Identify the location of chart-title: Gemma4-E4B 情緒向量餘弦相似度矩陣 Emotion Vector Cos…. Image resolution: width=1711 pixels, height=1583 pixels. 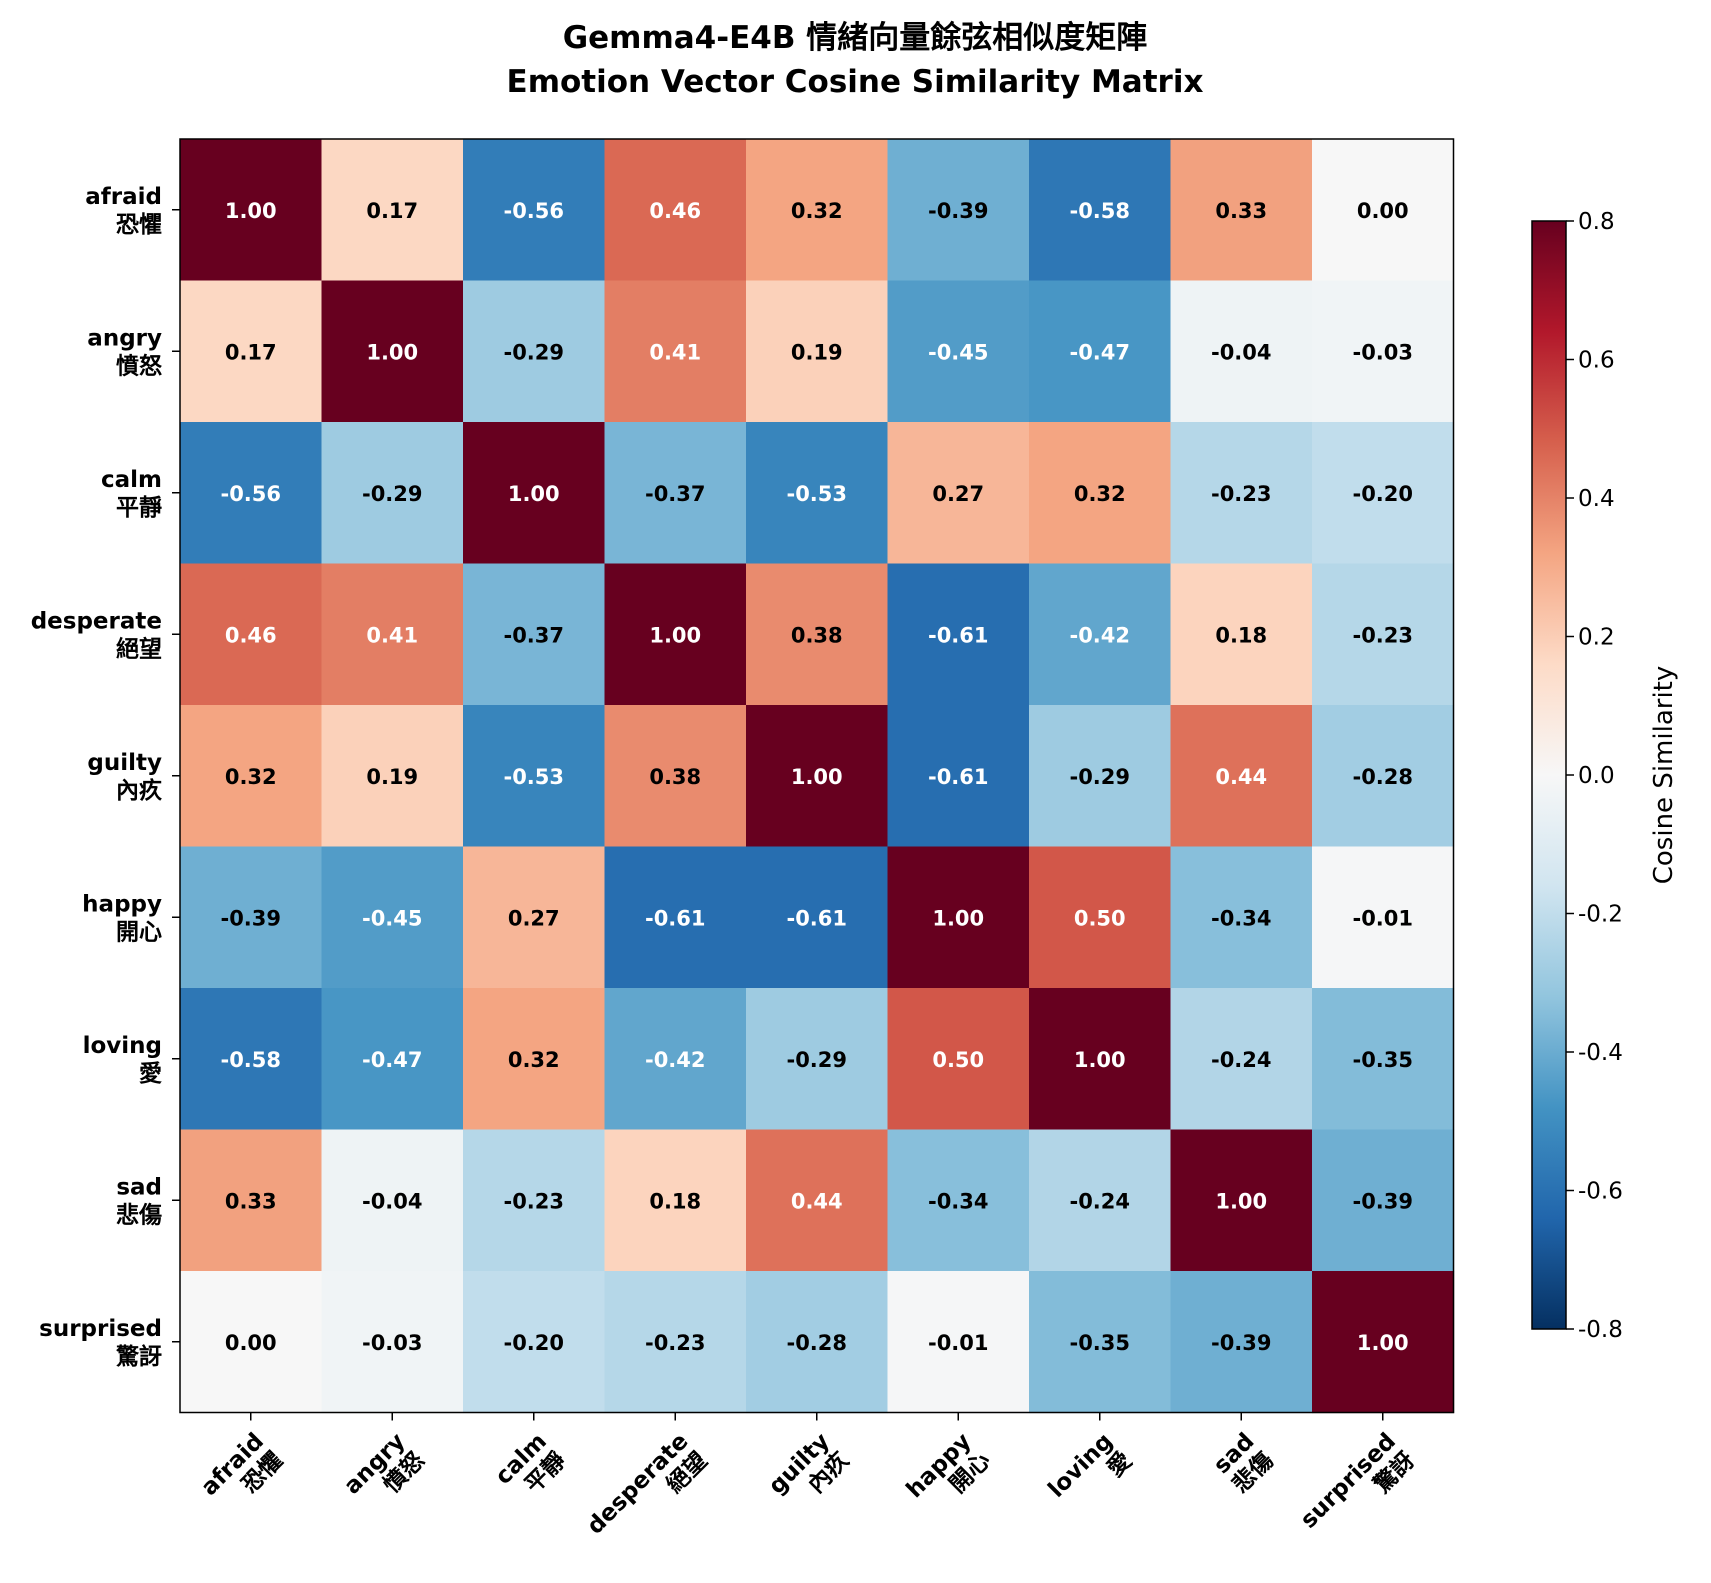
(855, 60).